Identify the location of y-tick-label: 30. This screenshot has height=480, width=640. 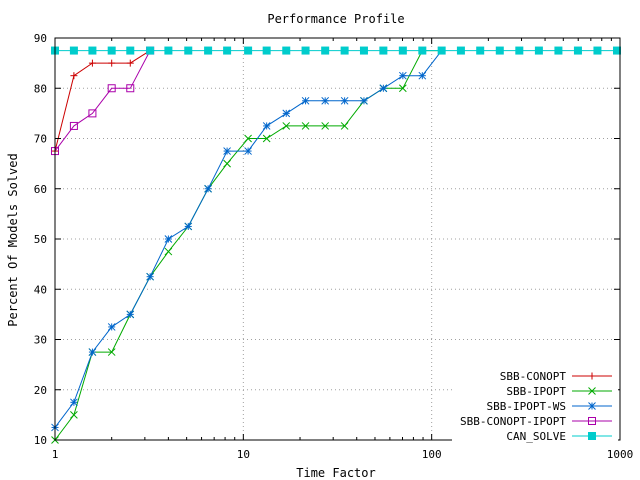
(40, 340).